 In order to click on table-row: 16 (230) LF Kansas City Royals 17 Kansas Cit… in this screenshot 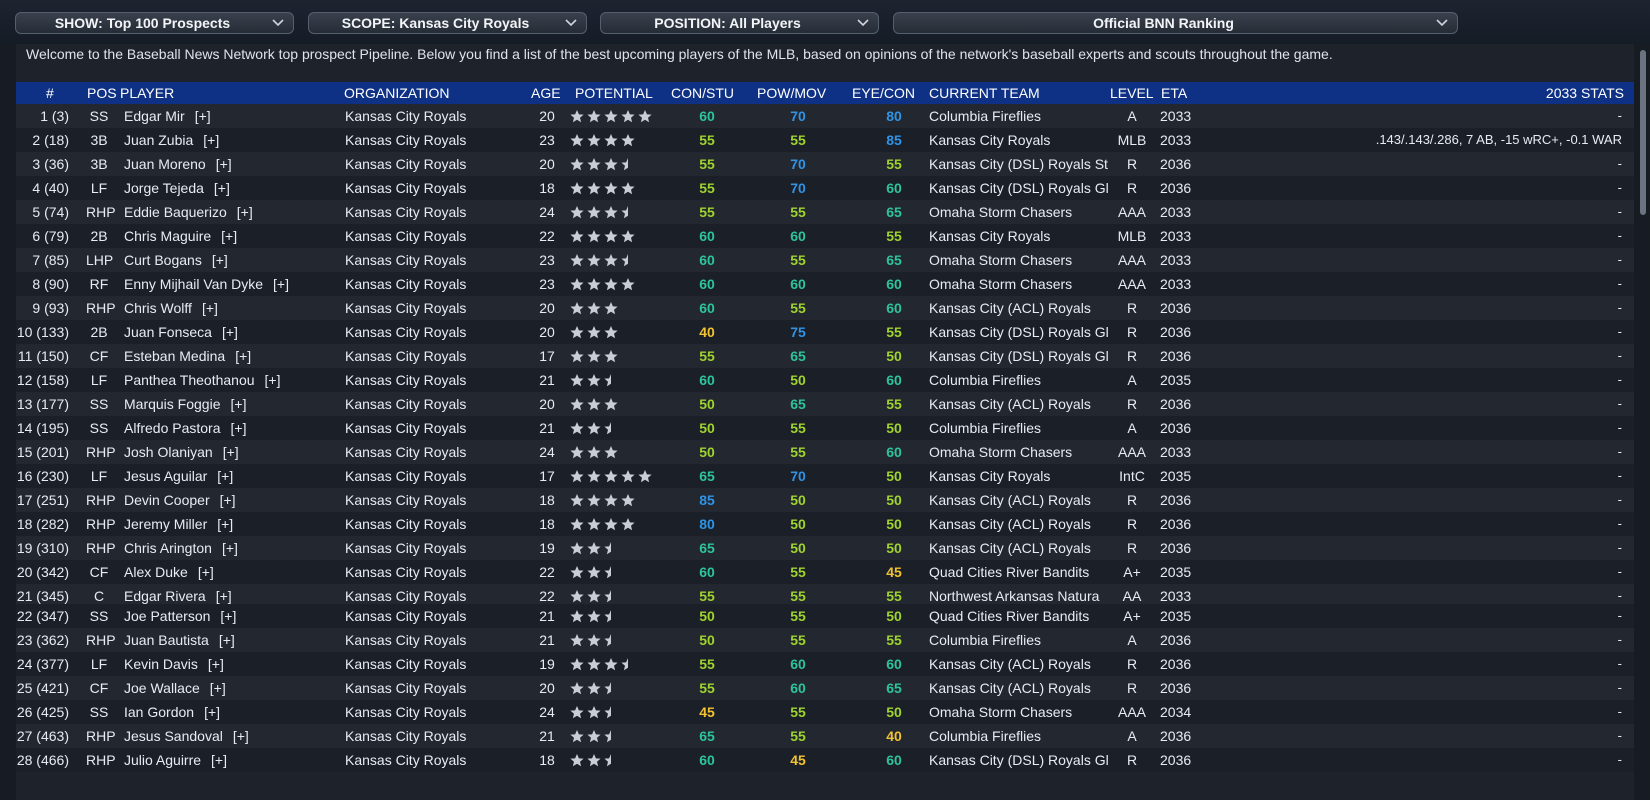, I will do `click(825, 476)`.